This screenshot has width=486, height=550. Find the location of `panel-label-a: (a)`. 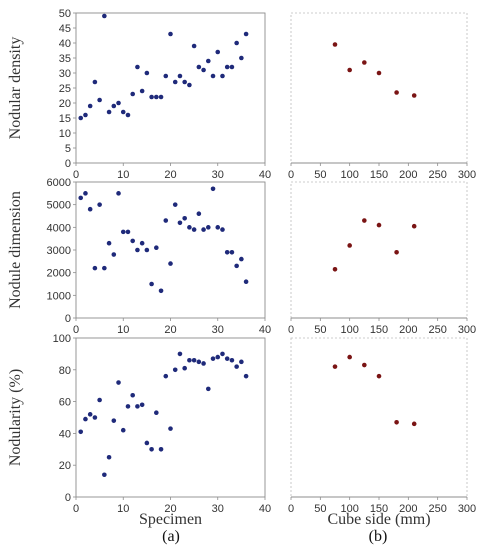

panel-label-a: (a) is located at coordinates (171, 536).